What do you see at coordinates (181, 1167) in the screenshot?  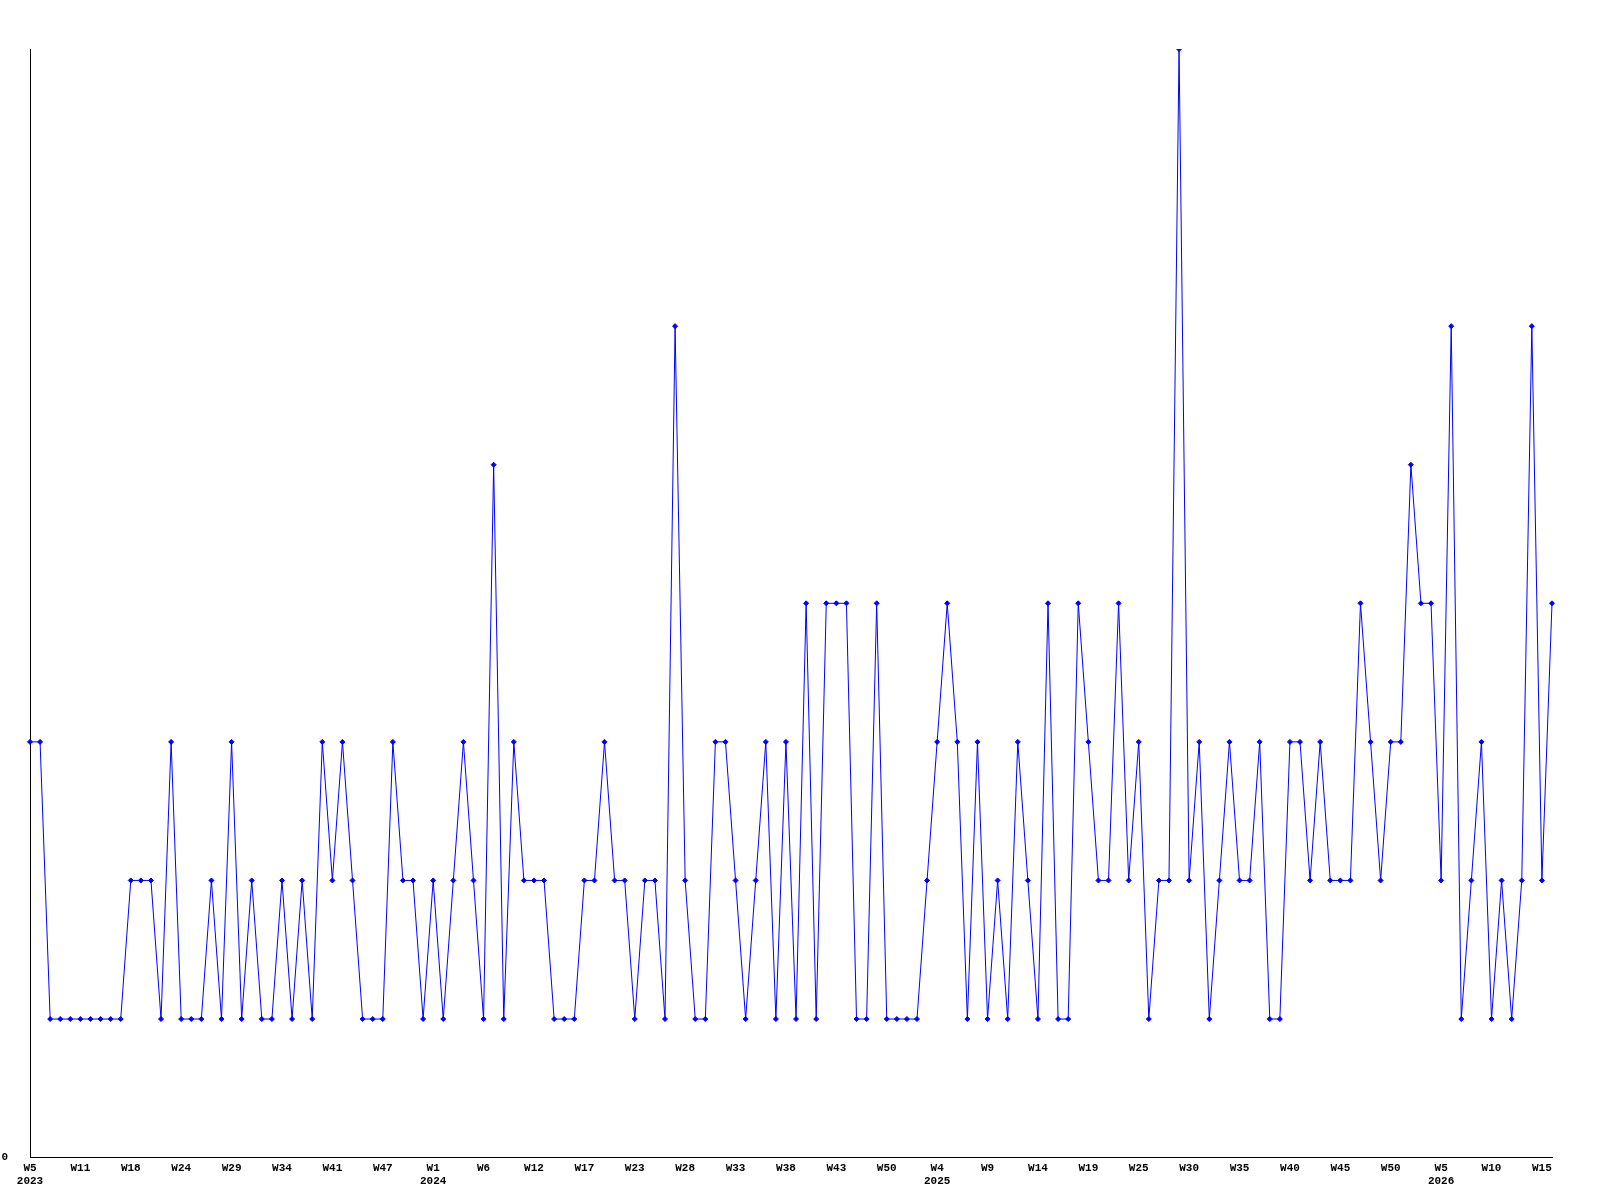 I see `x-tick-label: W24` at bounding box center [181, 1167].